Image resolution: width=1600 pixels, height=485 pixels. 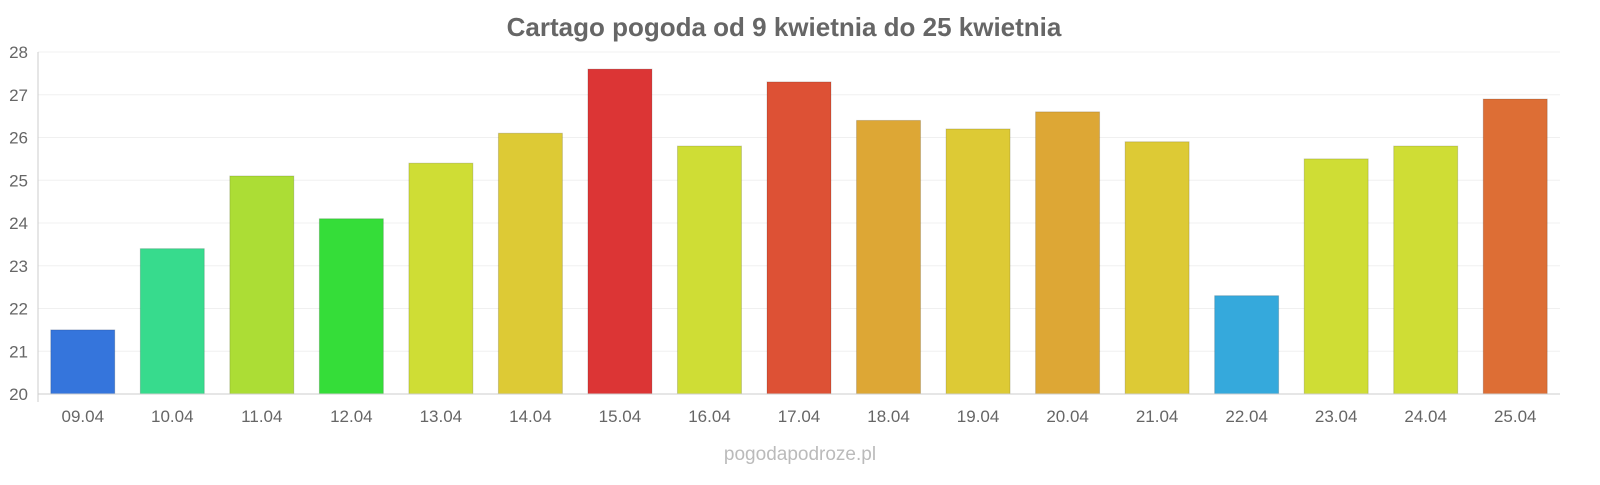 I want to click on bar-14.04, so click(x=530, y=263).